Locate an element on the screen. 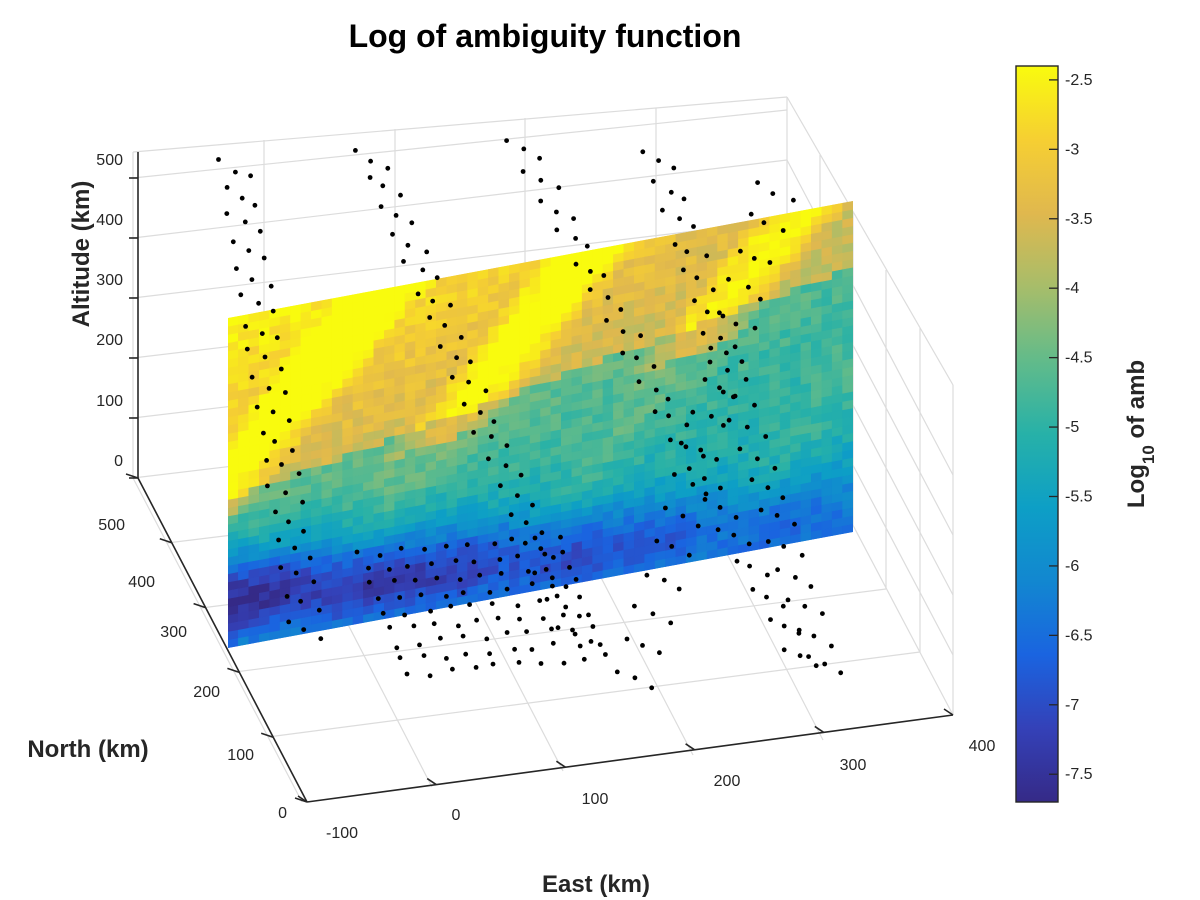 This screenshot has width=1200, height=900. colorbar-tick-label: -4.5 is located at coordinates (1079, 358).